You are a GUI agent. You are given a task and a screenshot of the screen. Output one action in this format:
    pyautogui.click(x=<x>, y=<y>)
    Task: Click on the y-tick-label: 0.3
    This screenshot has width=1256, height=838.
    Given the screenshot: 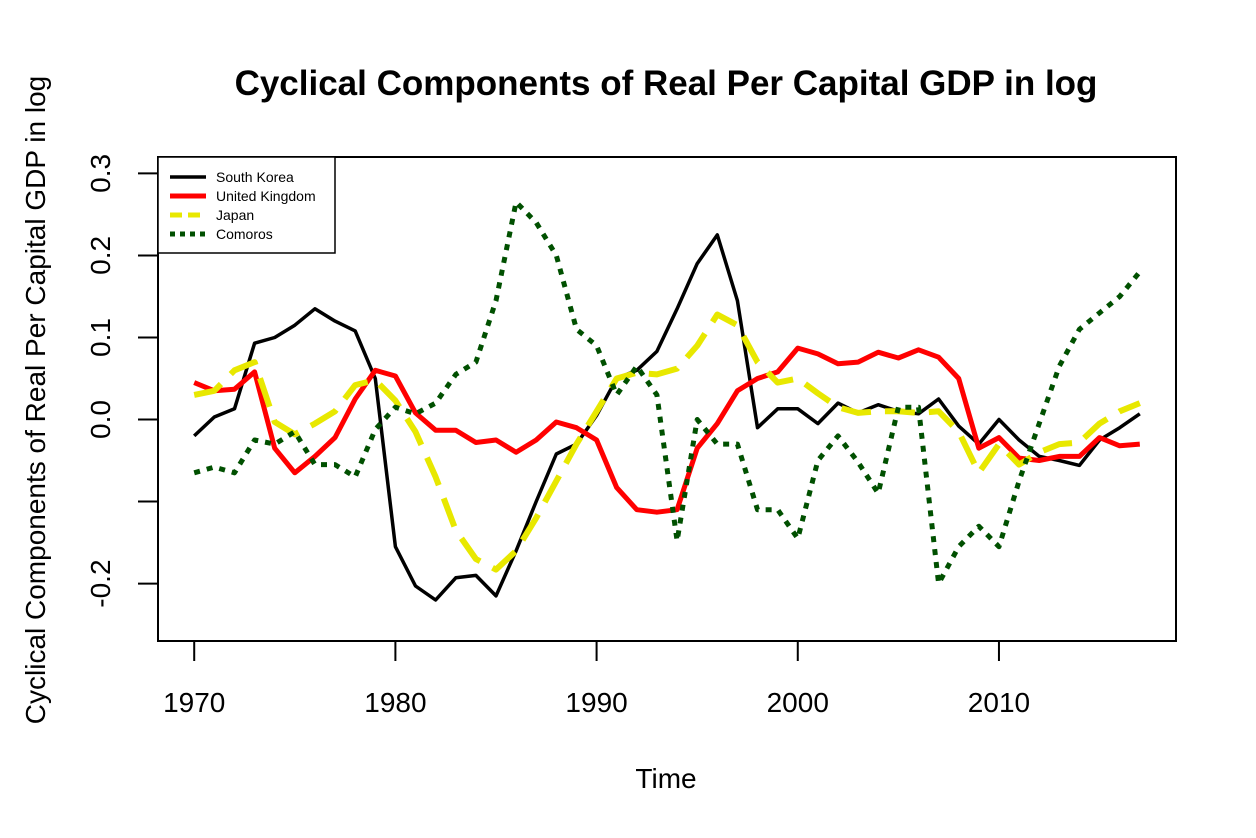 What is the action you would take?
    pyautogui.click(x=100, y=173)
    